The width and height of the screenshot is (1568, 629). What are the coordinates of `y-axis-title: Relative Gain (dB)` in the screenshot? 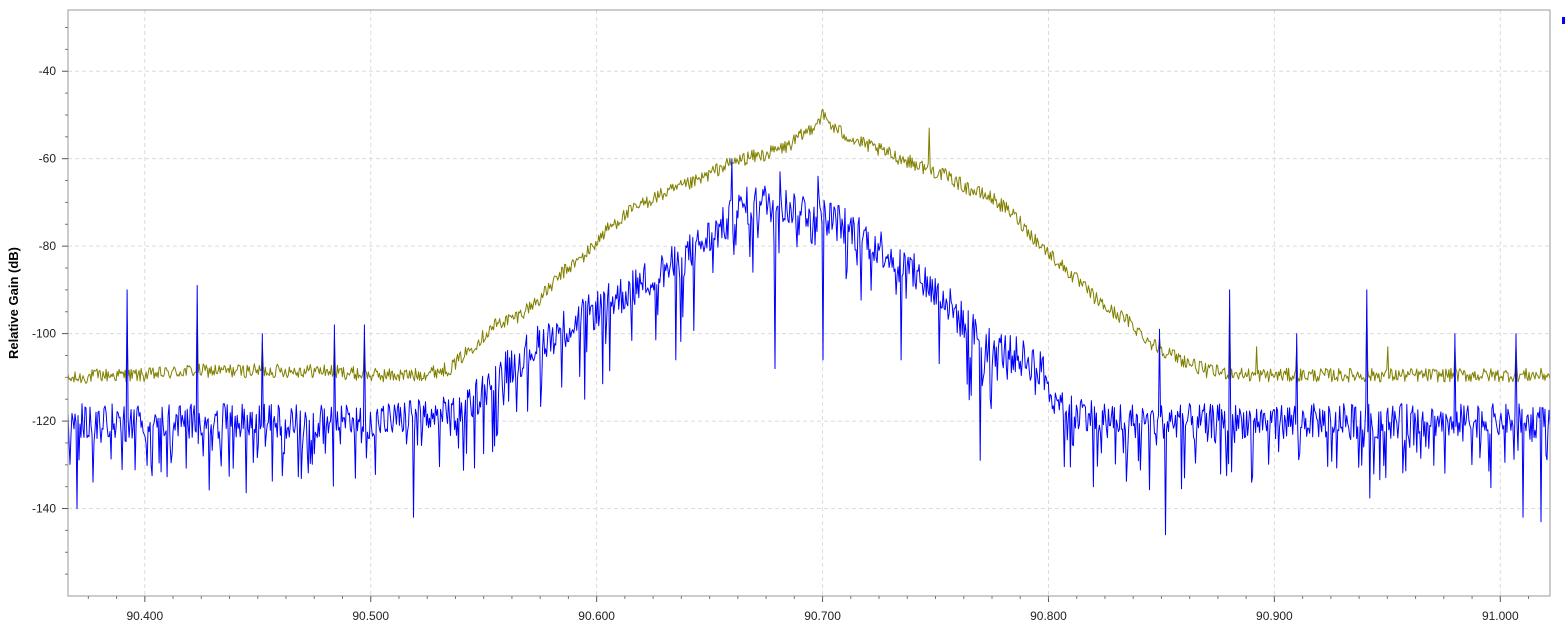 It's located at (13, 303).